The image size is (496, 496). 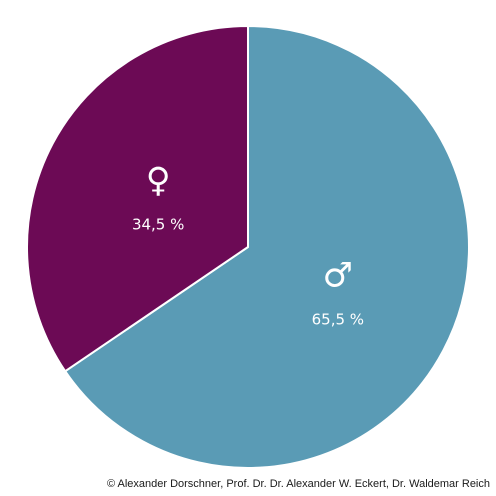 What do you see at coordinates (338, 276) in the screenshot?
I see `male-symbol-icon: ♂` at bounding box center [338, 276].